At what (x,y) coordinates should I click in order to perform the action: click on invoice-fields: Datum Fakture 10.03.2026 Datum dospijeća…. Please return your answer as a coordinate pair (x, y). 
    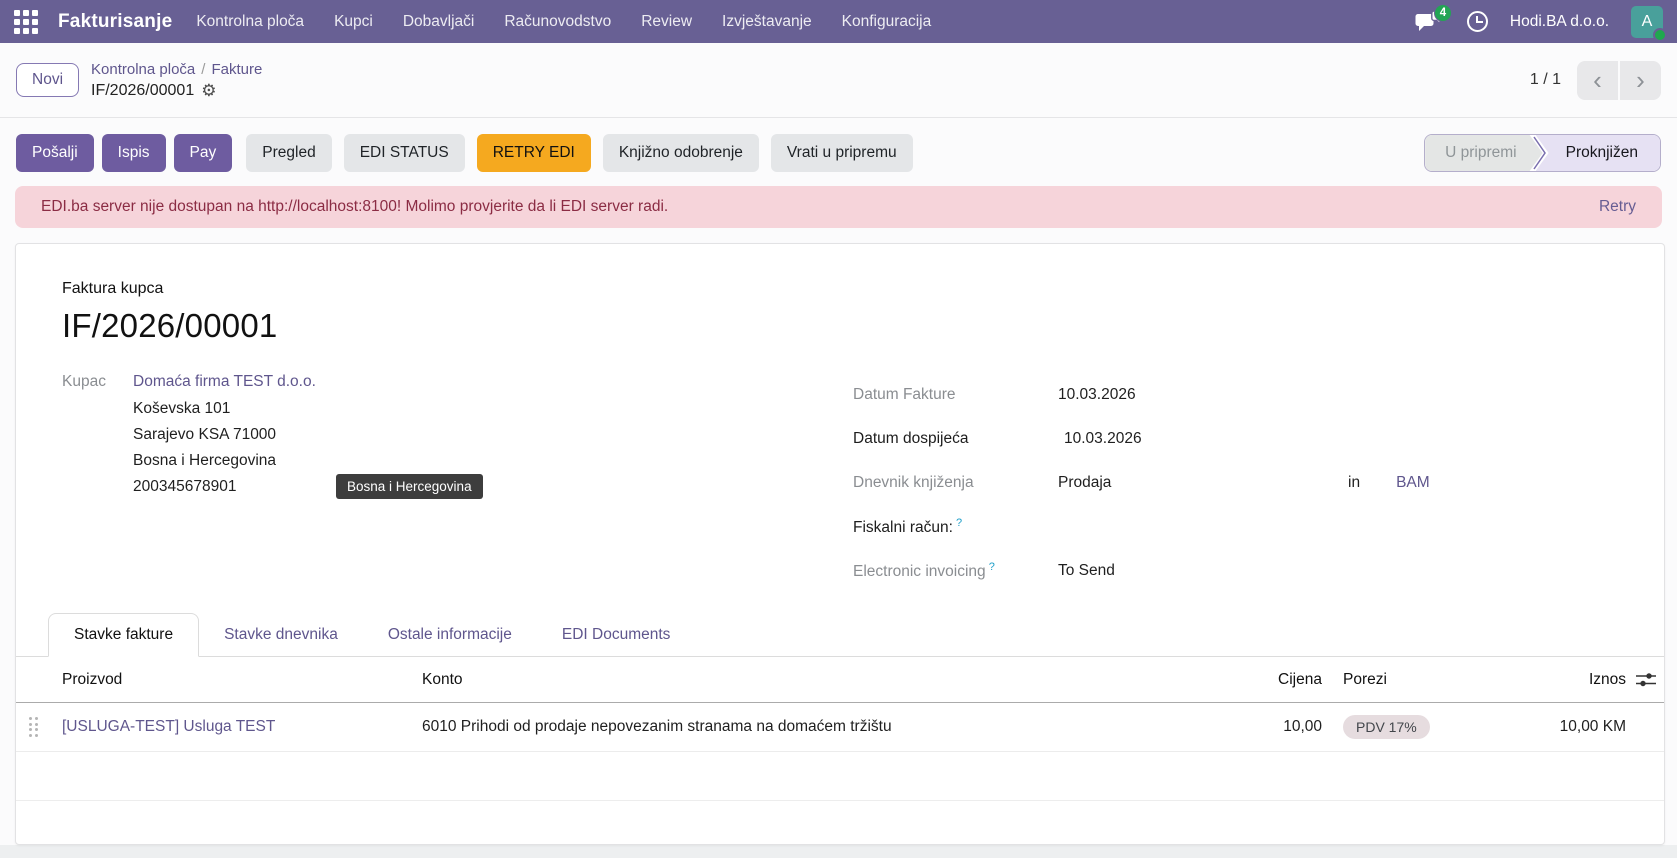
    Looking at the image, I should click on (1228, 483).